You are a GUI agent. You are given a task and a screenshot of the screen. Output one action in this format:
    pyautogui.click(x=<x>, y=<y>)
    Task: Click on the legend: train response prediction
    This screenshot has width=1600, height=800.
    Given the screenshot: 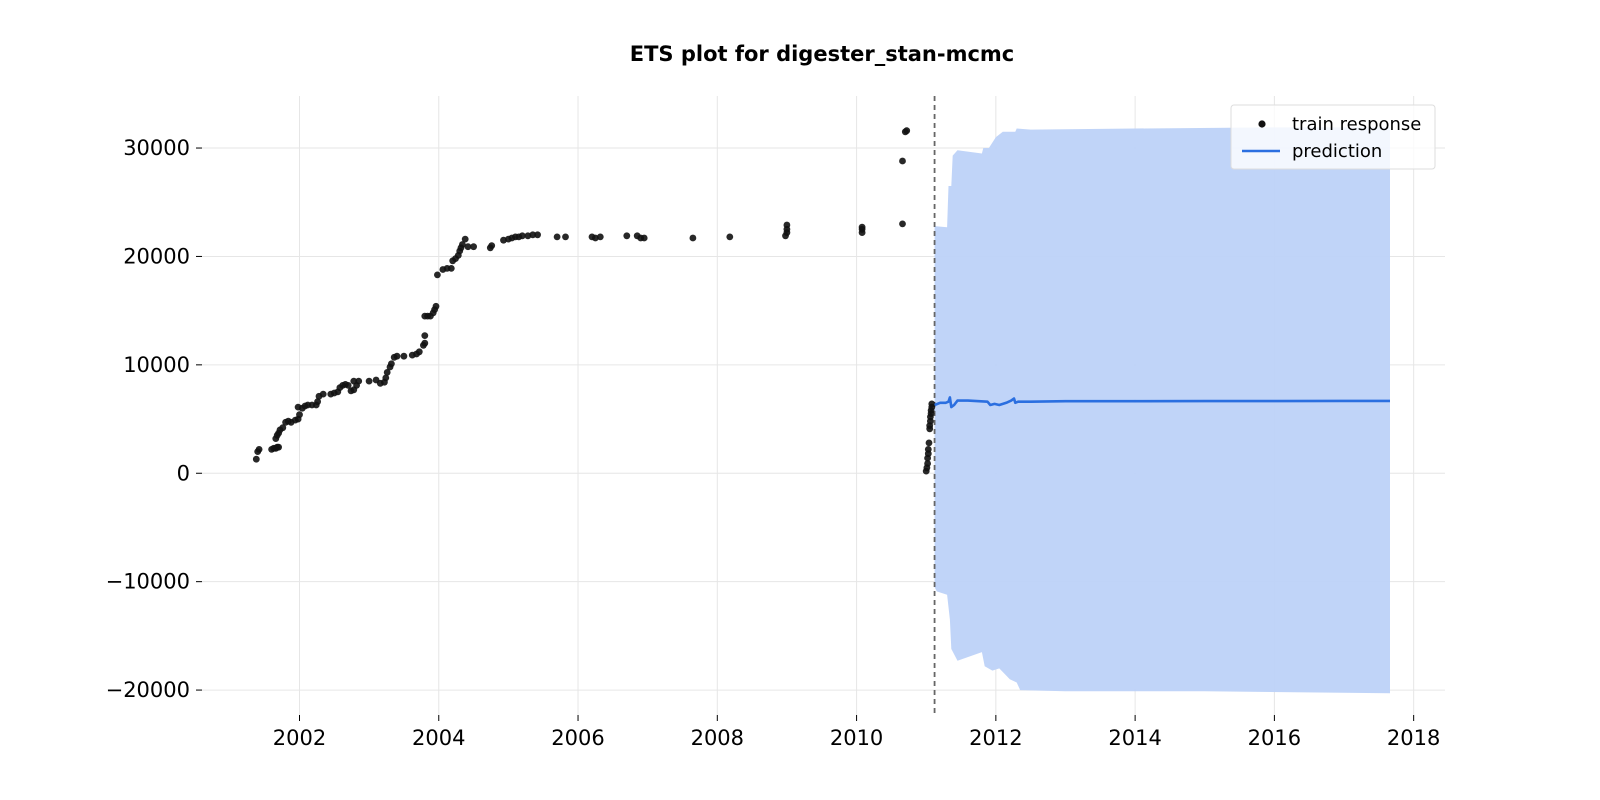 What is the action you would take?
    pyautogui.click(x=1333, y=137)
    